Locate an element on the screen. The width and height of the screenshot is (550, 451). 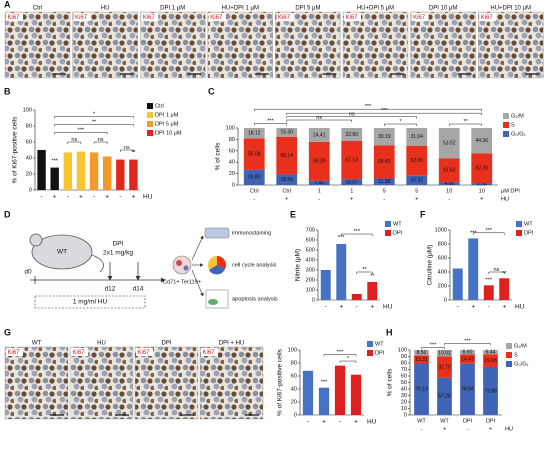
value-label: 31.04 is located at coordinates (416, 137).